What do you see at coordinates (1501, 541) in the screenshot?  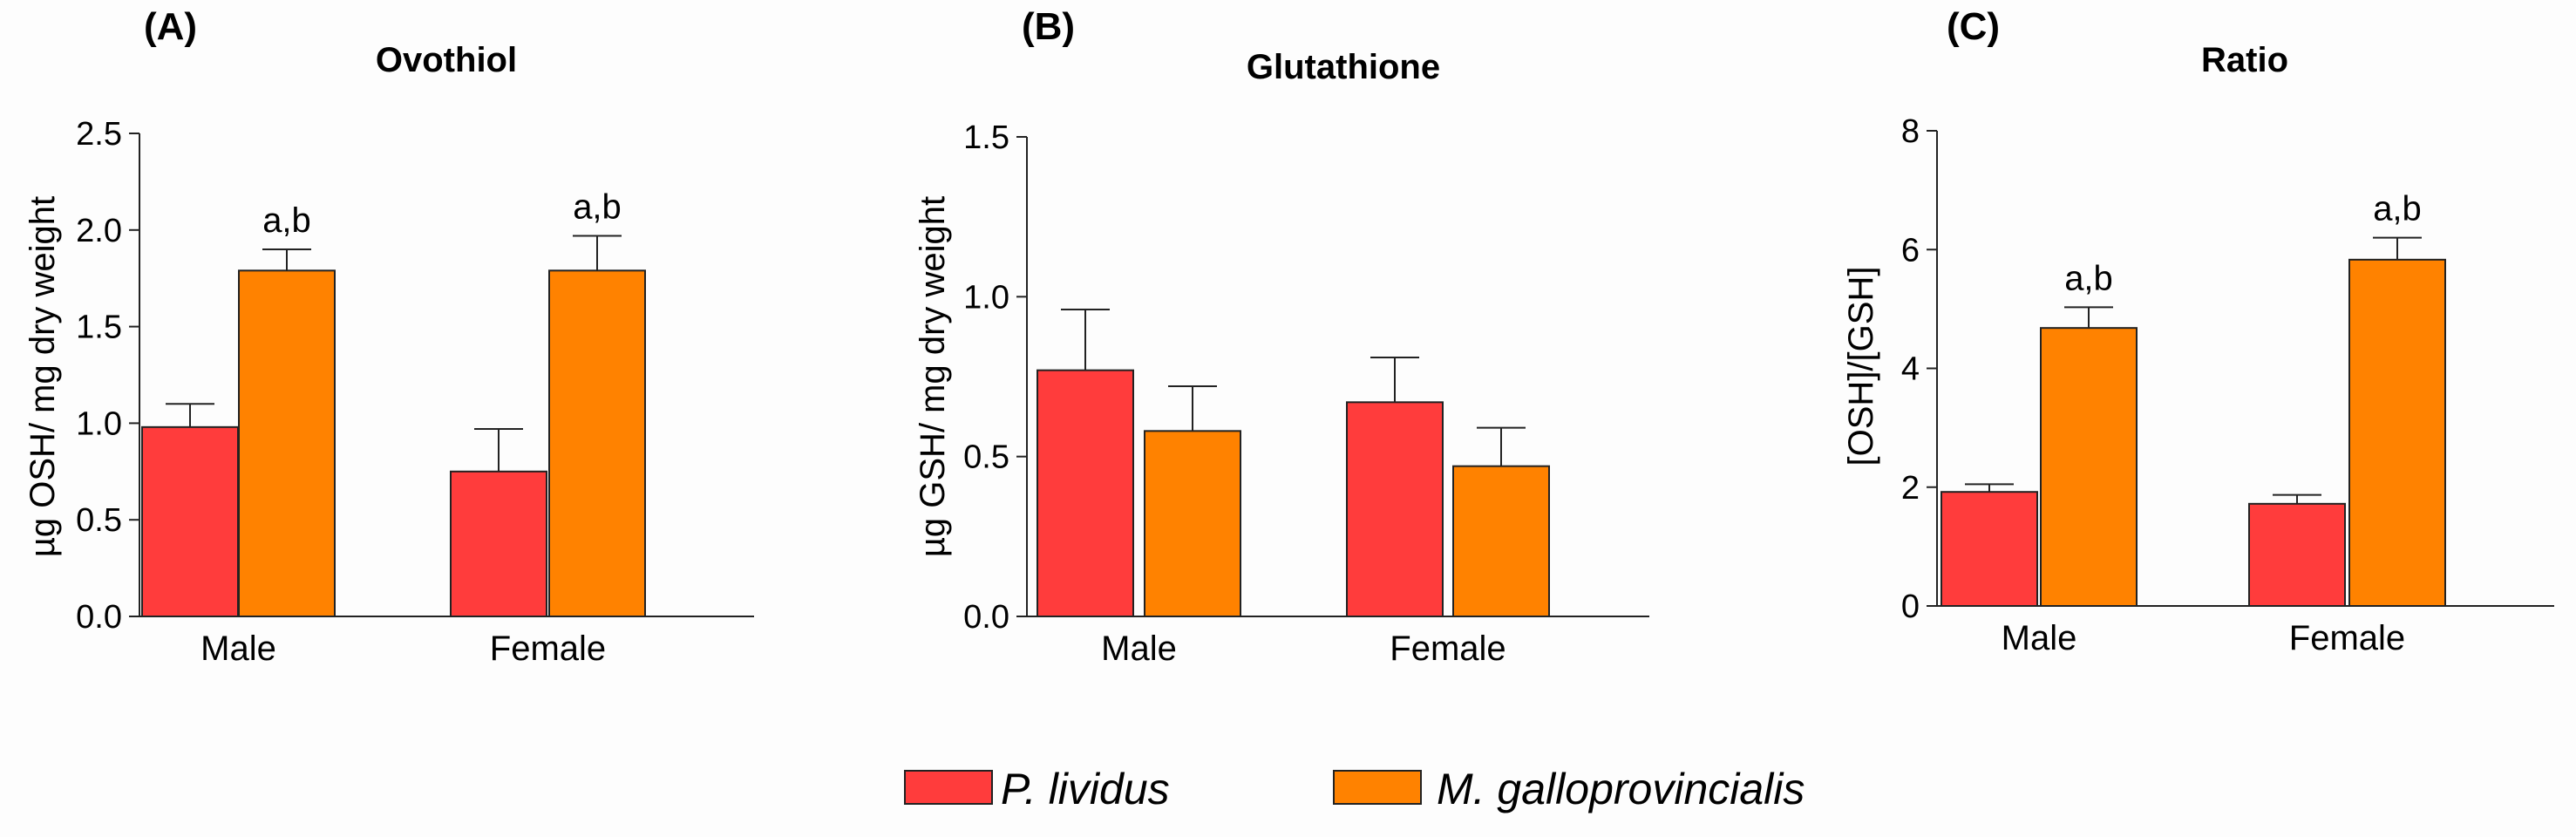 I see `chart-1-bar-m-galloprovincialis-female` at bounding box center [1501, 541].